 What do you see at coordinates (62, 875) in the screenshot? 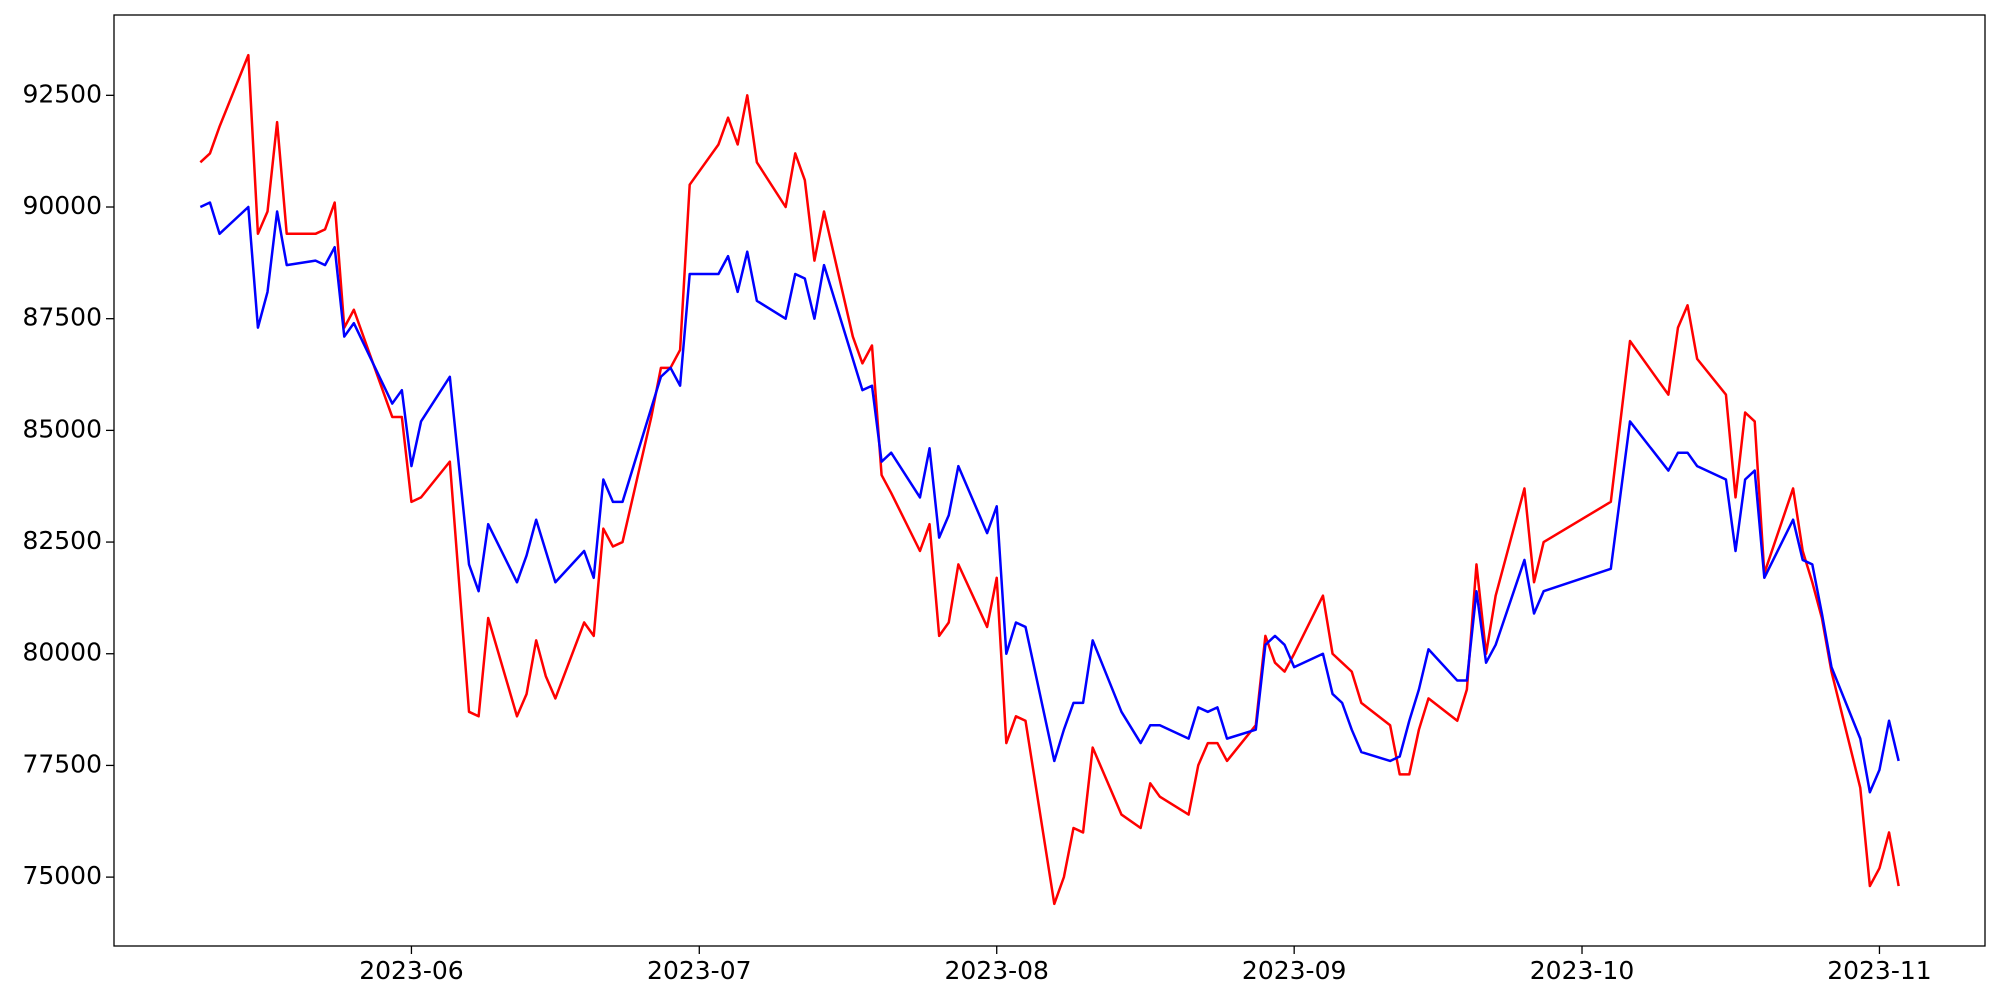
I see `y-tick-label: 75000` at bounding box center [62, 875].